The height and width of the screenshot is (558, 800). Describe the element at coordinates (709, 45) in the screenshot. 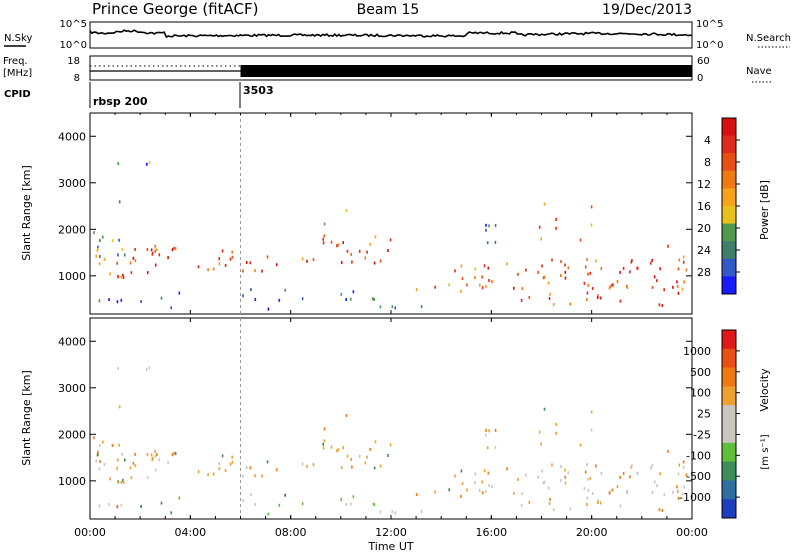

I see `nsearch-tick-bottom: 10^0` at that location.